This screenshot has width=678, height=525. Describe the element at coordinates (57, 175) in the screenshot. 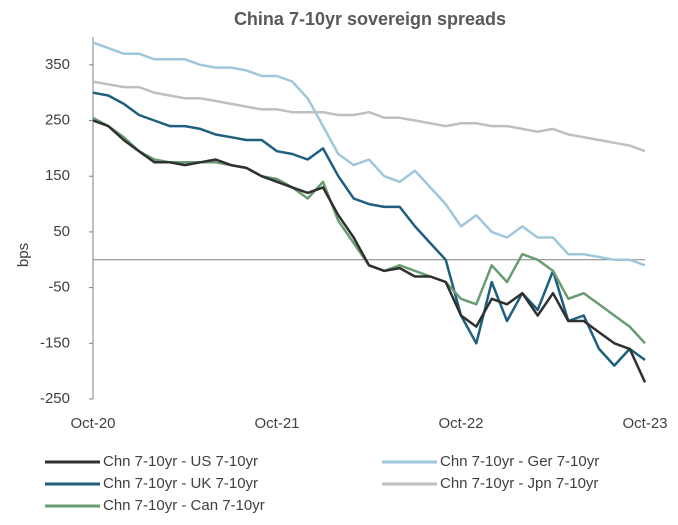

I see `y-tick-label: 150` at that location.